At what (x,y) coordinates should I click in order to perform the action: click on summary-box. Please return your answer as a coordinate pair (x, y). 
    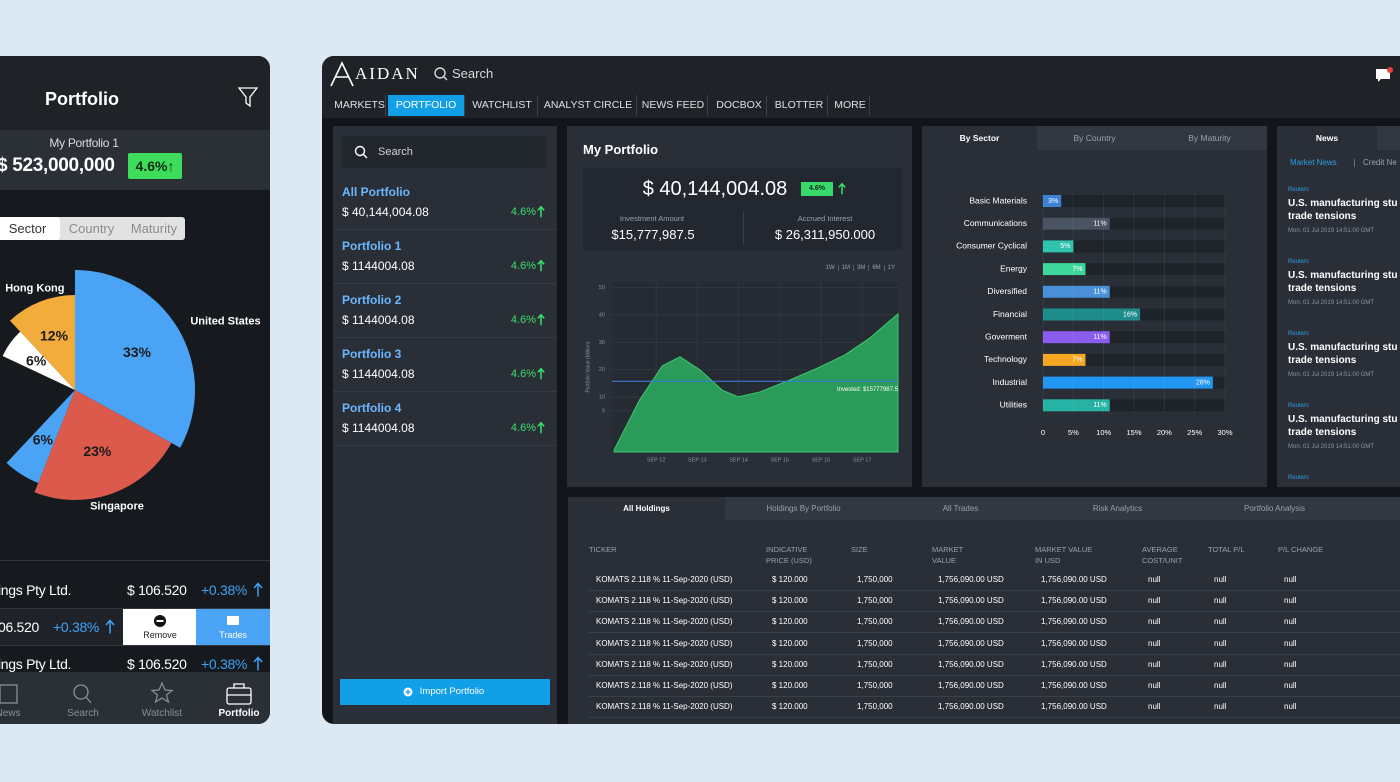
    Looking at the image, I should click on (742, 209).